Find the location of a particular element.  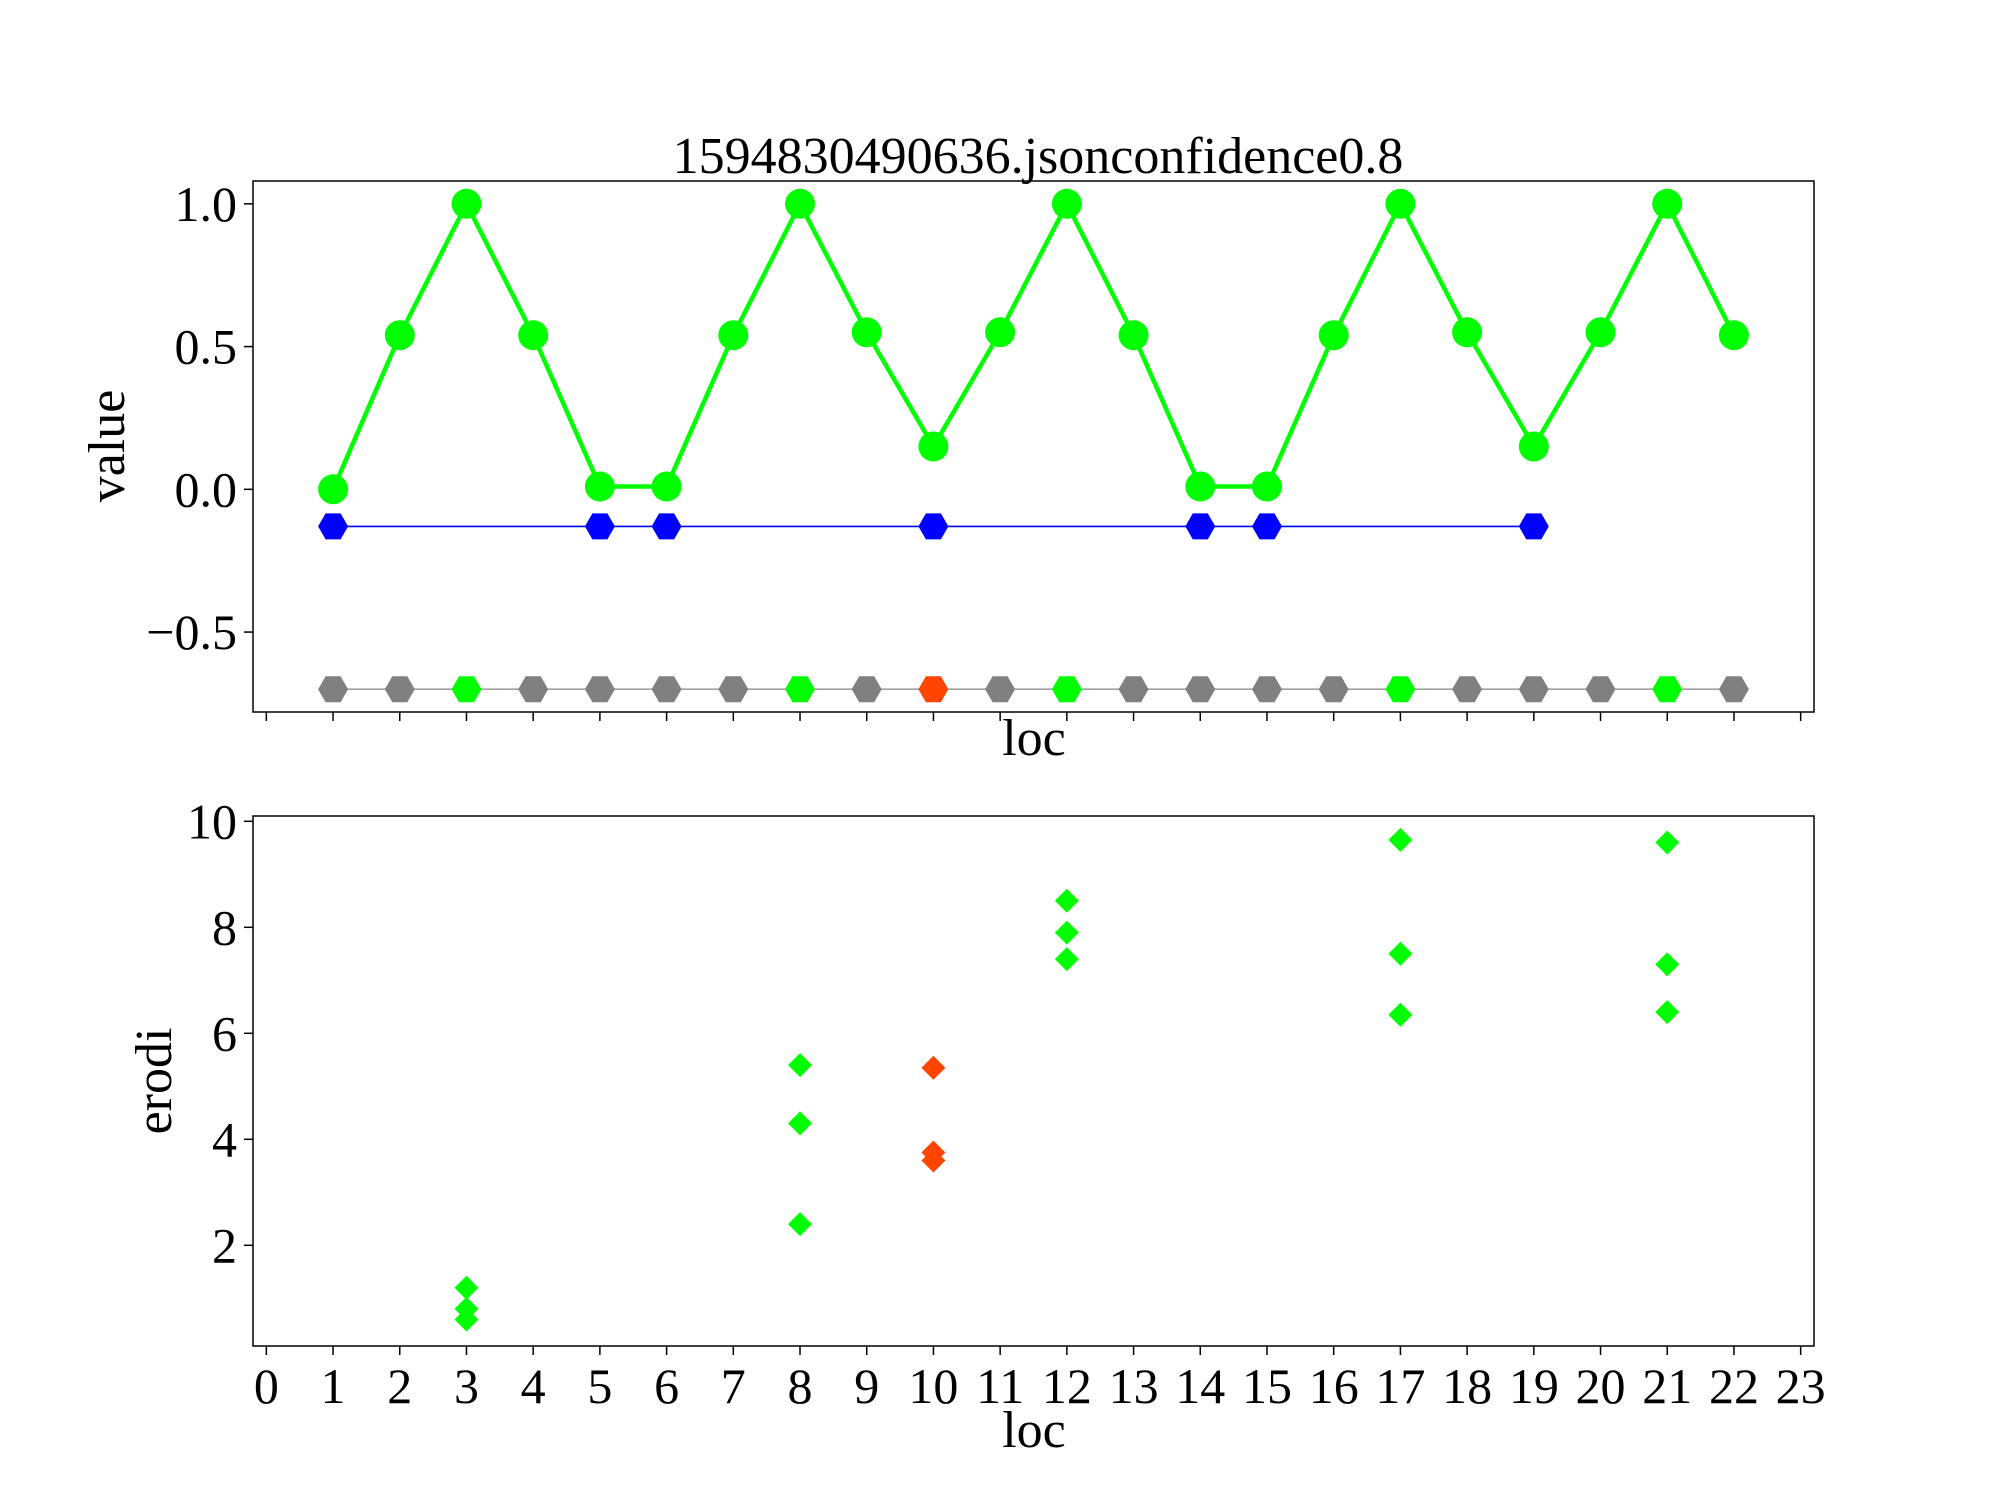

x-tick-label: 0 is located at coordinates (266, 1386).